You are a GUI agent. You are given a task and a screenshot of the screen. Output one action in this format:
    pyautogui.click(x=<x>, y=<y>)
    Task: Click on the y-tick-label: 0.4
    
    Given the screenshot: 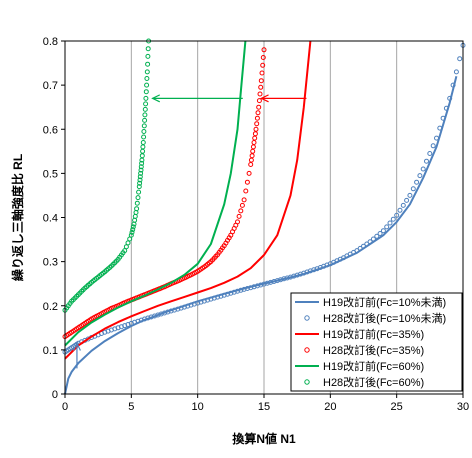 What is the action you would take?
    pyautogui.click(x=50, y=219)
    